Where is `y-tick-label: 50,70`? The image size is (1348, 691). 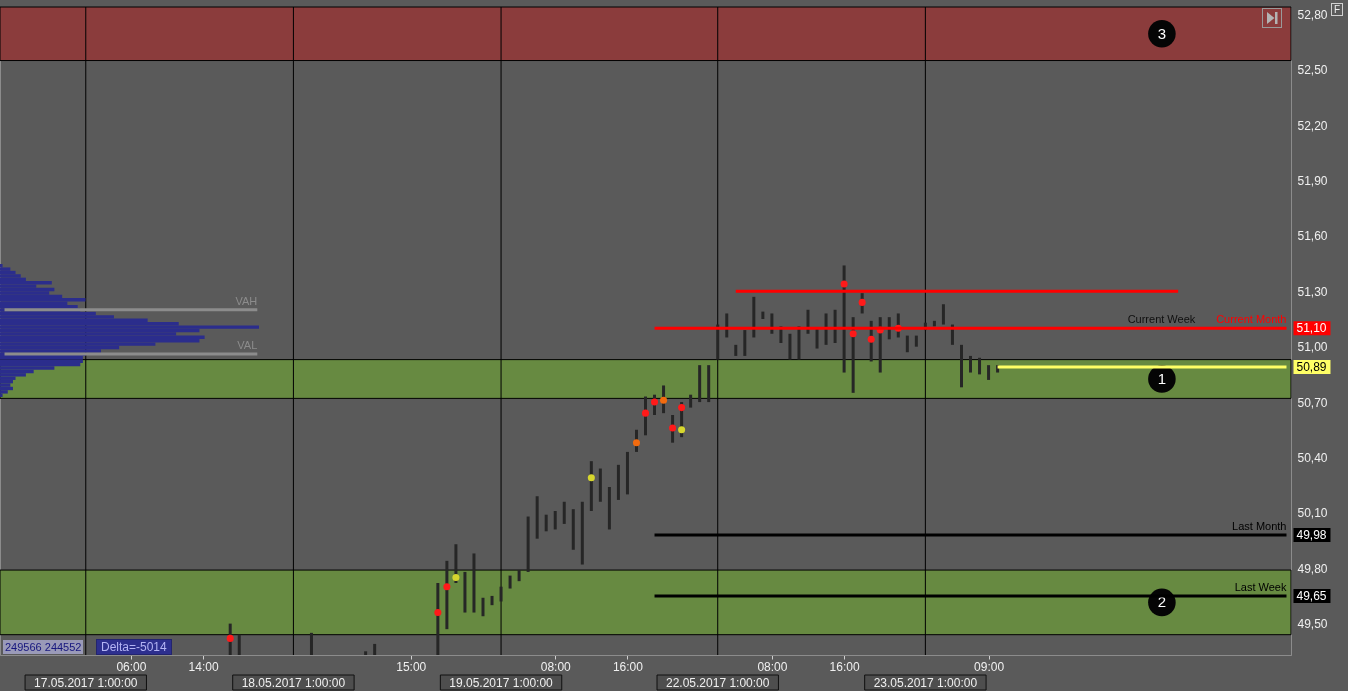 y-tick-label: 50,70 is located at coordinates (1312, 402).